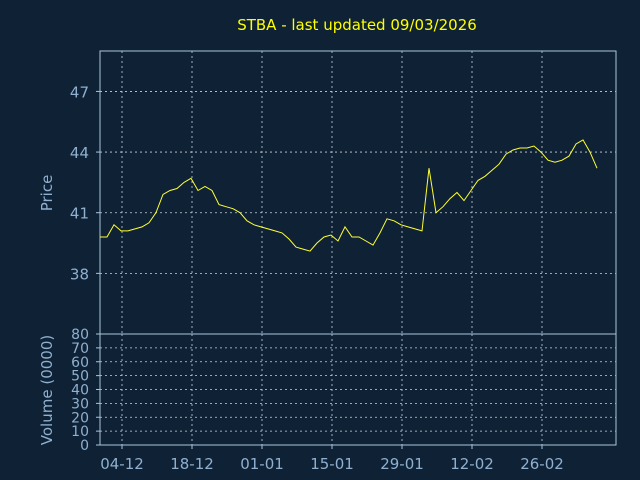 This screenshot has width=640, height=480. I want to click on volume-tick-label: 50, so click(80, 377).